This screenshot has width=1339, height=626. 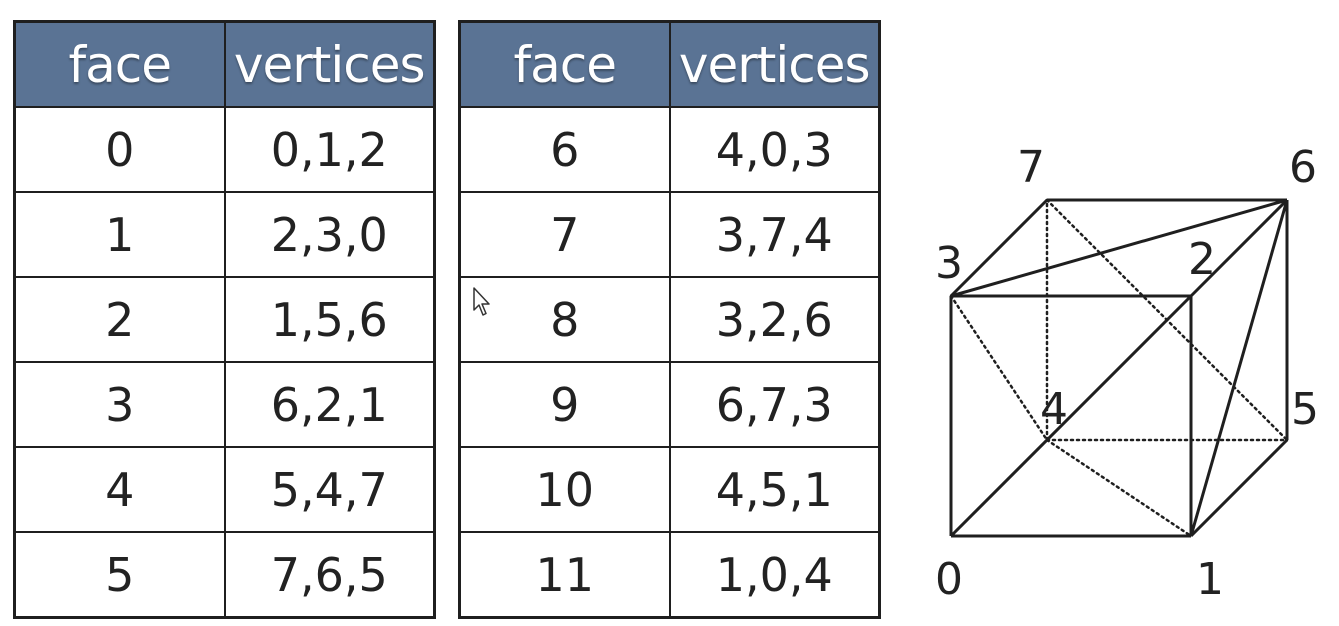 What do you see at coordinates (774, 489) in the screenshot?
I see `vertices-cell: 4,5,1` at bounding box center [774, 489].